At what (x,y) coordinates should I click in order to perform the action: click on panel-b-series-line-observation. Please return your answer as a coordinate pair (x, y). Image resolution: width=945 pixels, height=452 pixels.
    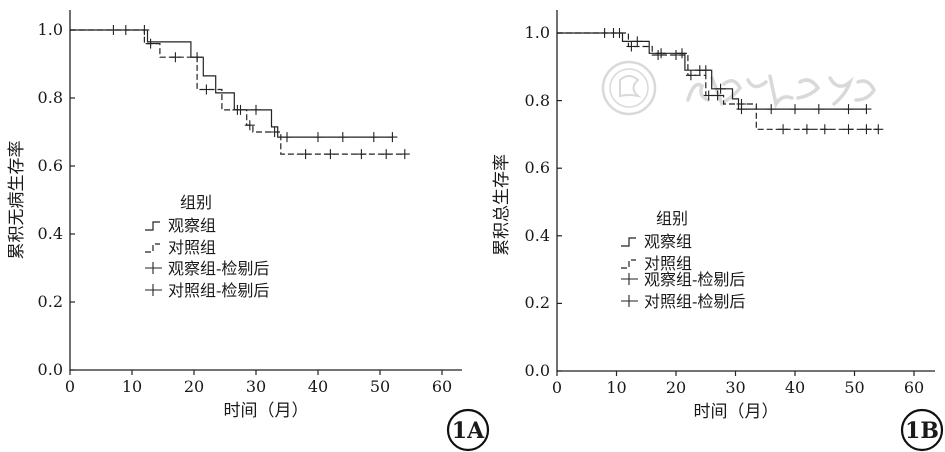
    Looking at the image, I should click on (712, 71).